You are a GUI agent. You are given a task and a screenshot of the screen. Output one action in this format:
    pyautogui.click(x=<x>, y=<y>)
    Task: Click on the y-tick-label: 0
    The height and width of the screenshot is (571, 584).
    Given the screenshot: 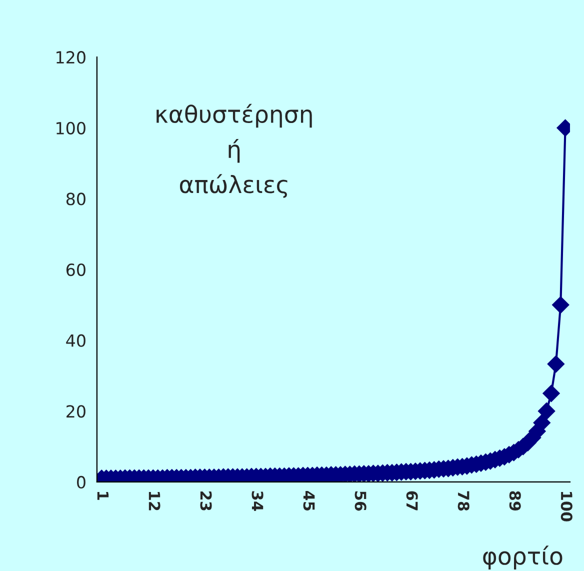 What is the action you would take?
    pyautogui.click(x=81, y=482)
    